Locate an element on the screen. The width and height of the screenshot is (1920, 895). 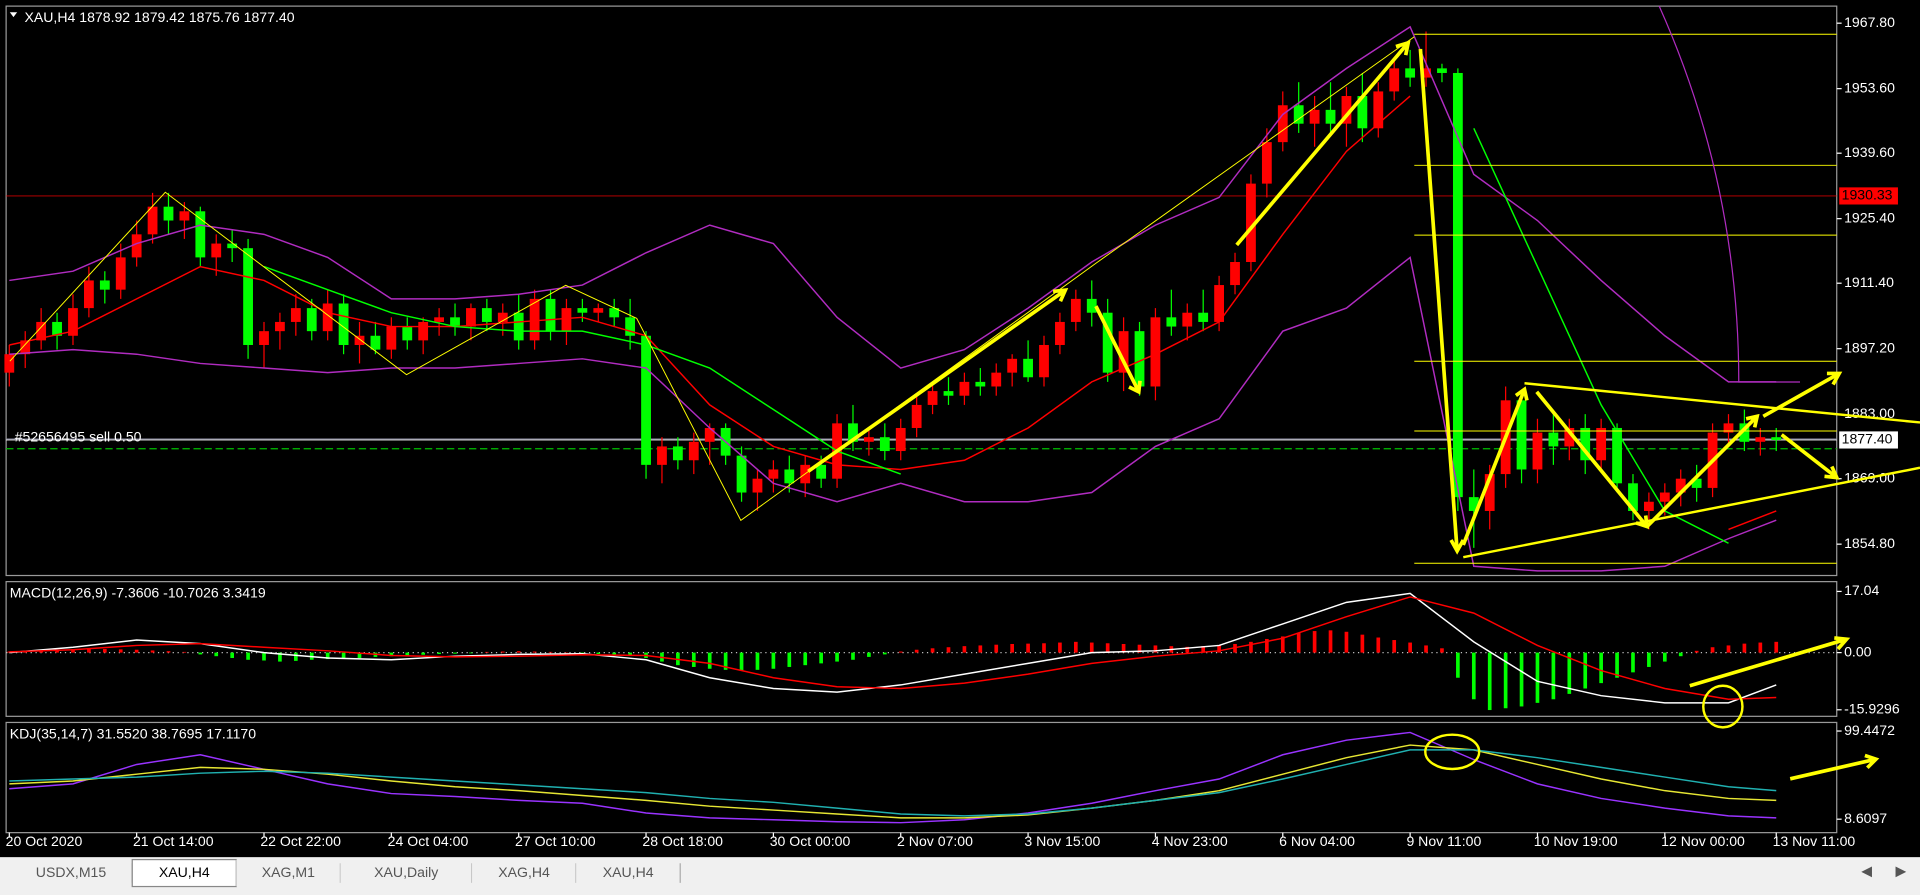
tab-label: XAU,Daily is located at coordinates (406, 872).